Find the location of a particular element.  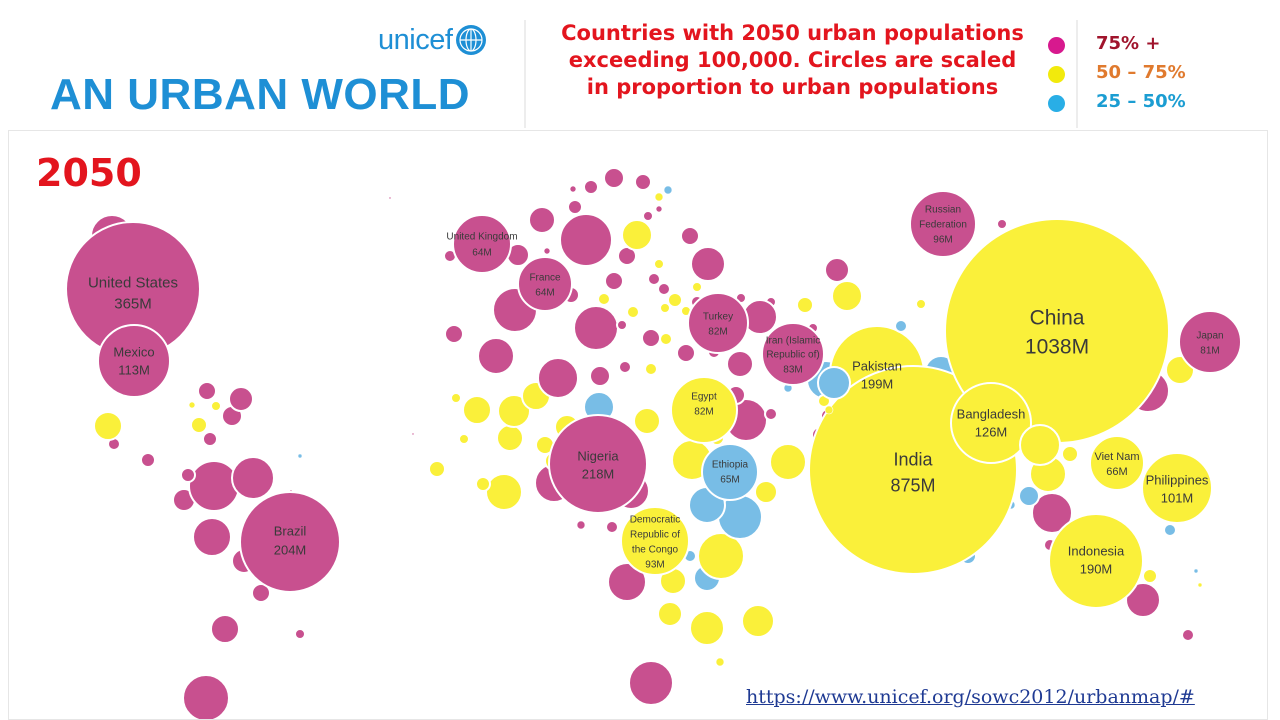

bubble-bangladesh is located at coordinates (991, 423).